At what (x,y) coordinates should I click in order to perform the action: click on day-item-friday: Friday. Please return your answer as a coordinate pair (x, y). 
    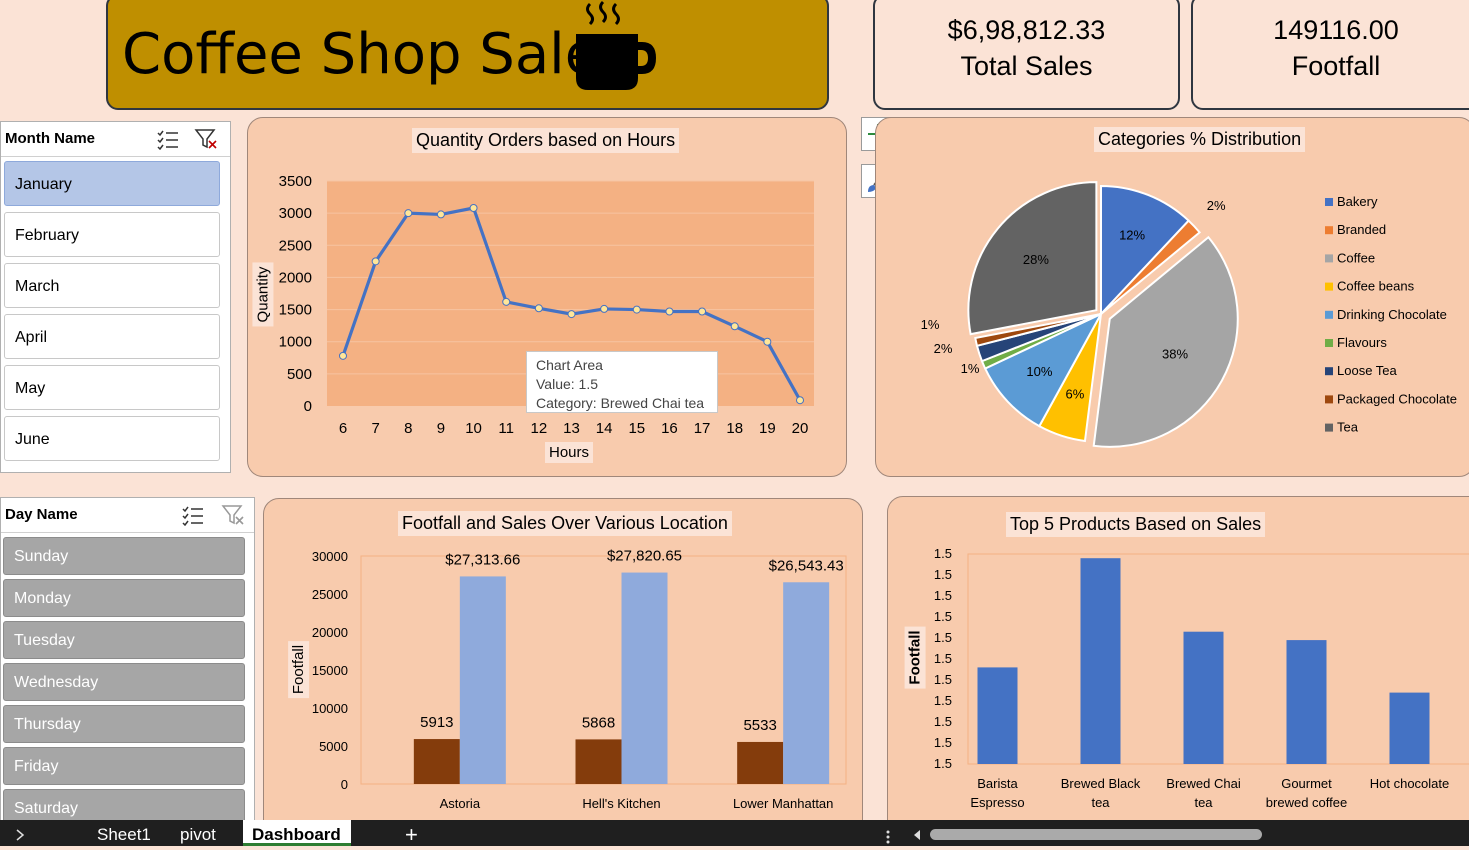
    Looking at the image, I should click on (124, 766).